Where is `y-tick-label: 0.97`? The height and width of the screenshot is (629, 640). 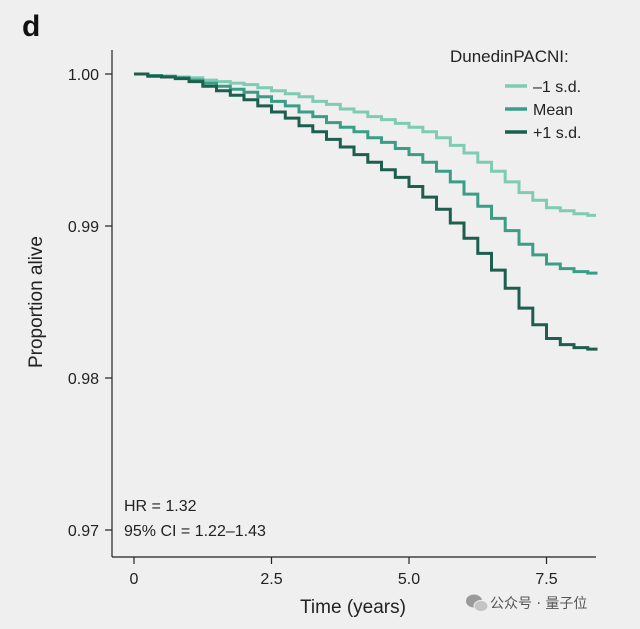
y-tick-label: 0.97 is located at coordinates (83, 531).